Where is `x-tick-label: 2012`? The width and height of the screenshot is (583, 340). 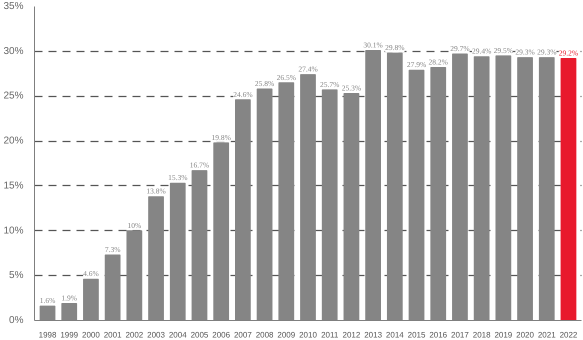 x-tick-label: 2012 is located at coordinates (351, 335).